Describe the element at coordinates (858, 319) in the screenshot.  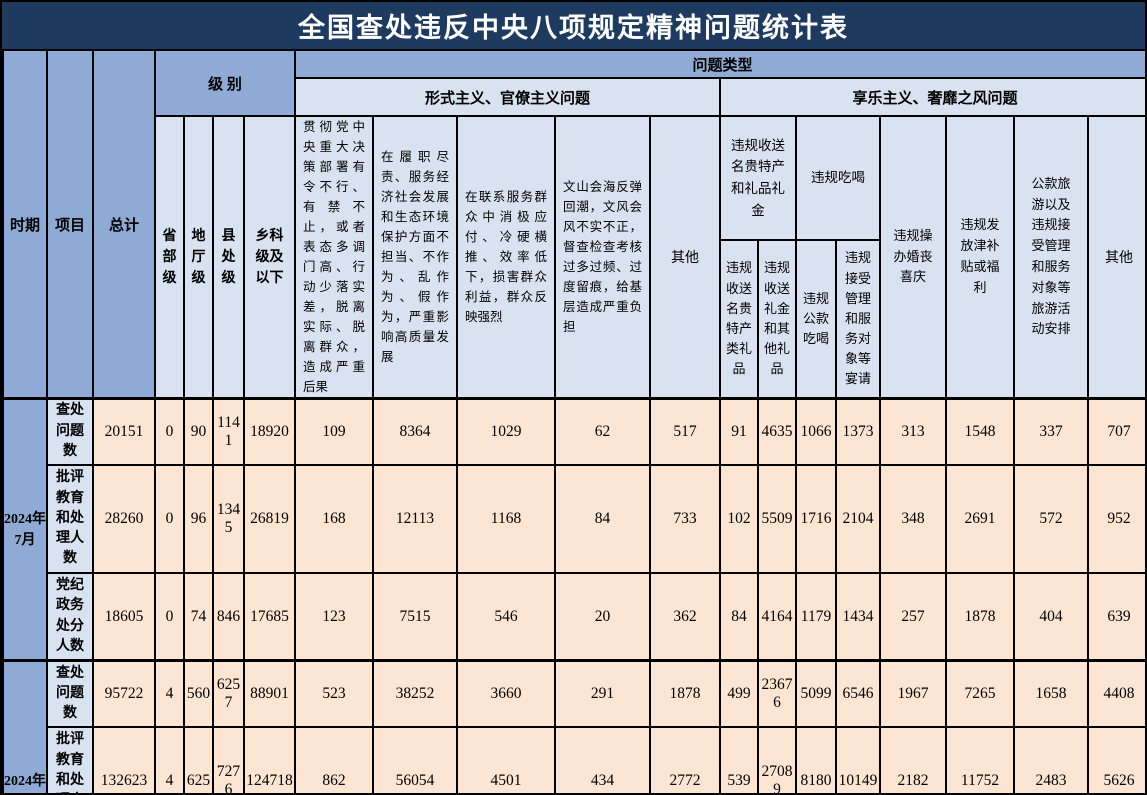
I see `header-dining-col-banquets: 违规接受管理和服务对象等宴请` at that location.